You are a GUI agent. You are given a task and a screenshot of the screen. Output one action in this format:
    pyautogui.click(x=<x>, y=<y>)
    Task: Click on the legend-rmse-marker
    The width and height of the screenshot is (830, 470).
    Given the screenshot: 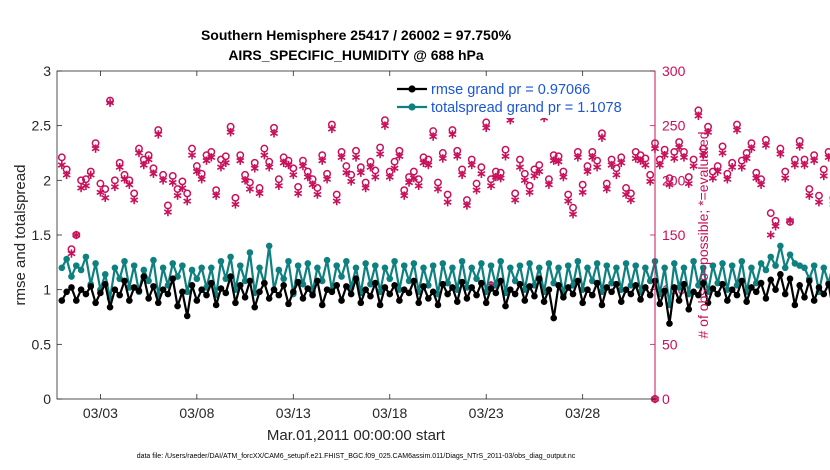 What is the action you would take?
    pyautogui.click(x=412, y=89)
    